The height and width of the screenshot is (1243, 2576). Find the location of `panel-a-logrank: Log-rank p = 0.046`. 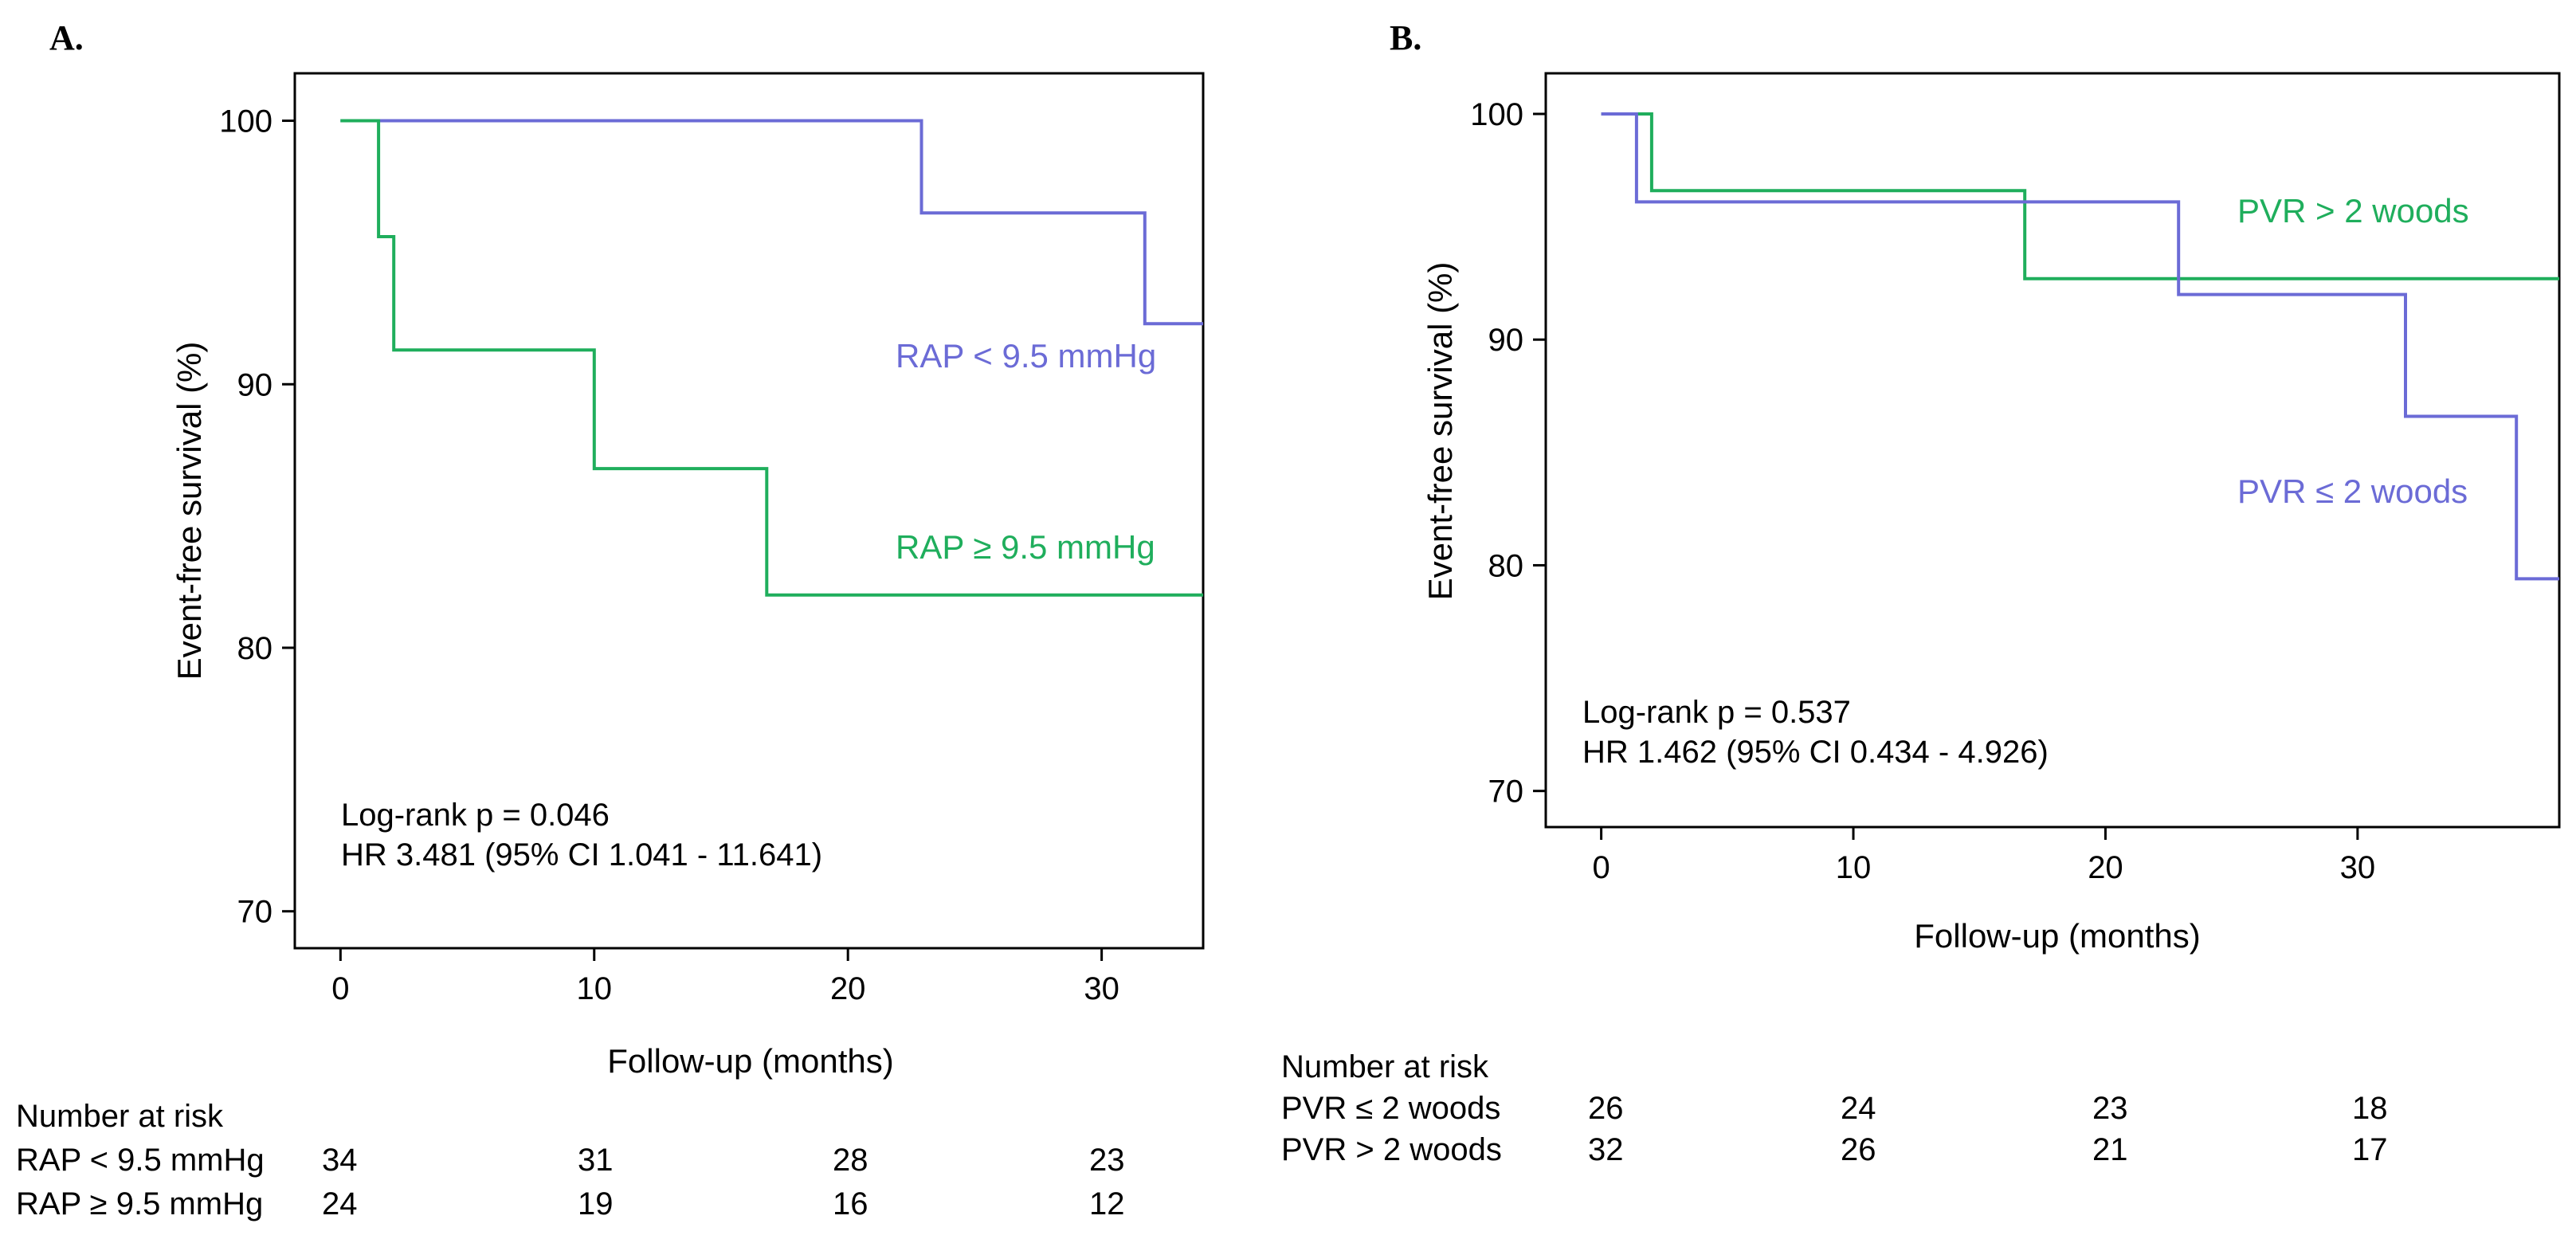

panel-a-logrank: Log-rank p = 0.046 is located at coordinates (475, 815).